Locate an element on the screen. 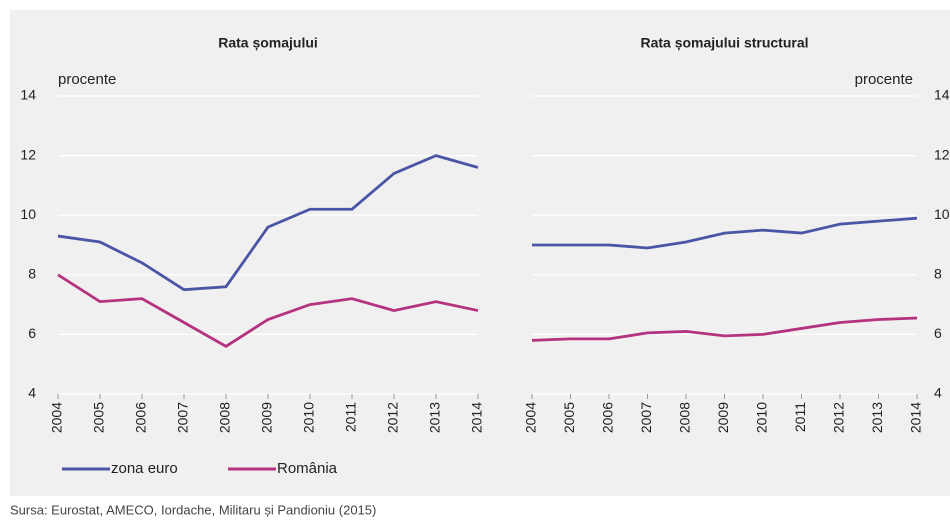  legend-label: zona euro is located at coordinates (144, 468).